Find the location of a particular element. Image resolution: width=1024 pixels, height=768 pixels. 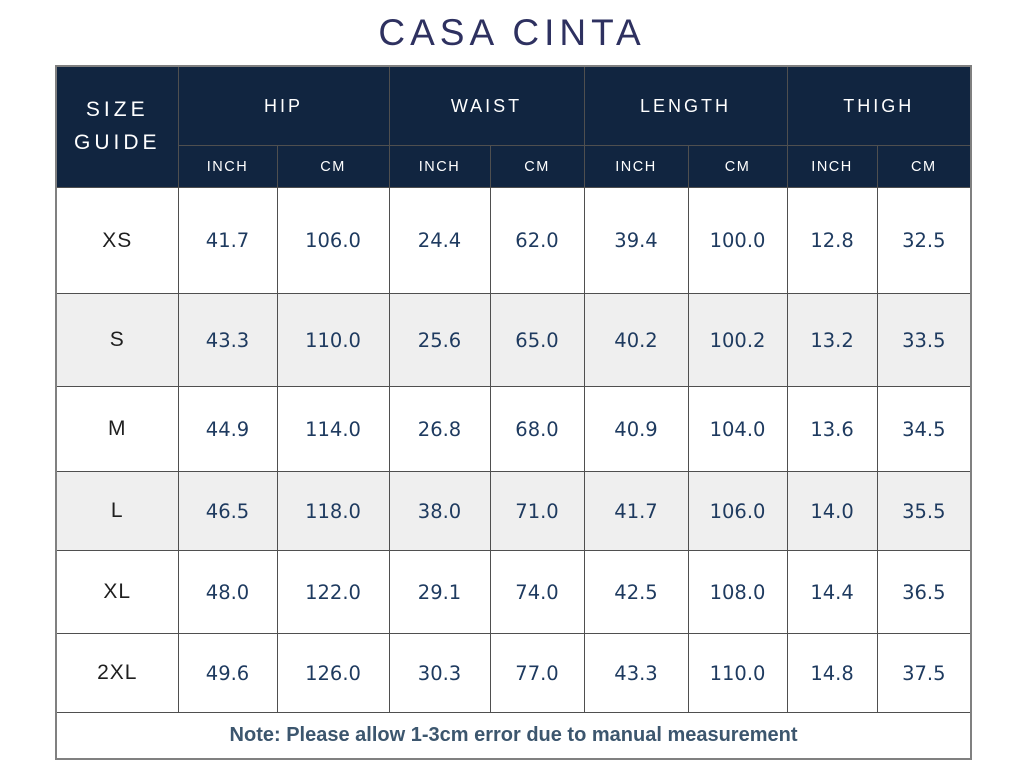

value-cell: 36.5 is located at coordinates (924, 592).